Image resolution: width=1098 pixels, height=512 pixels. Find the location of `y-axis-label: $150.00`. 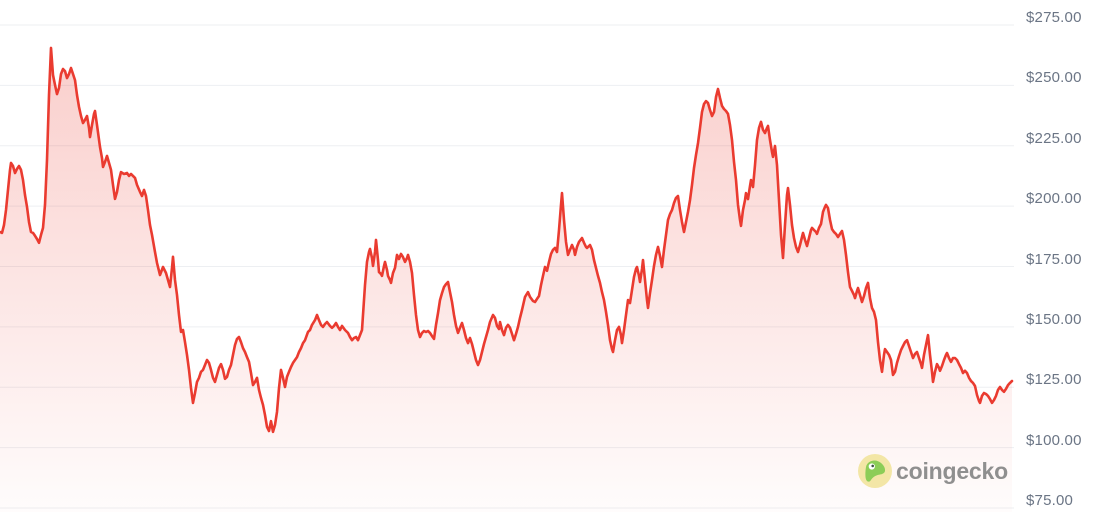

y-axis-label: $150.00 is located at coordinates (1054, 319).